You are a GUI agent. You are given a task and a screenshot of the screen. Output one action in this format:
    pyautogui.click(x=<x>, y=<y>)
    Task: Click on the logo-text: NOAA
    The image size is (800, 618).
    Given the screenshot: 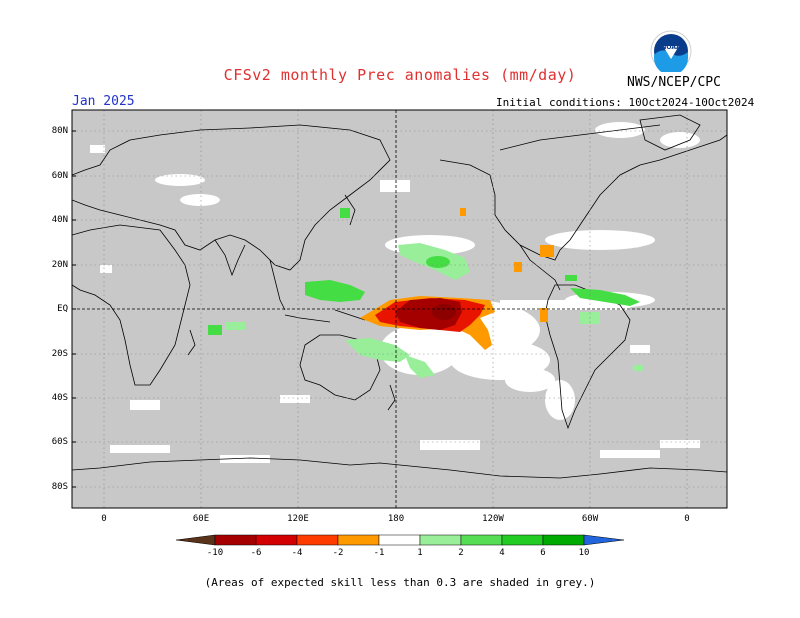 What is the action you would take?
    pyautogui.click(x=671, y=47)
    